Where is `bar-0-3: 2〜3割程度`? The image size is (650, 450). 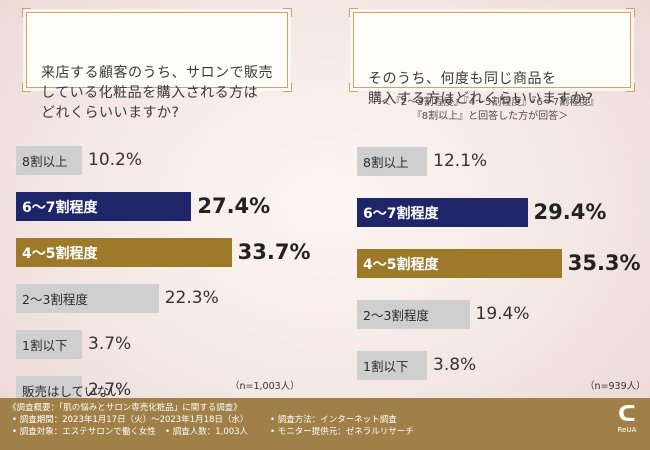 bar-0-3: 2〜3割程度 is located at coordinates (87, 298).